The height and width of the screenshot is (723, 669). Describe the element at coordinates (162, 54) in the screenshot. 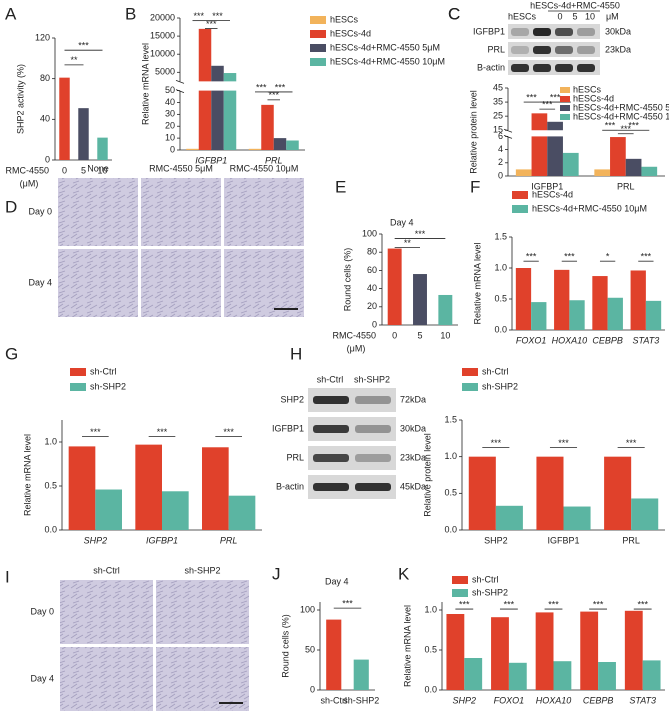

I see `y-tick-label: 10000` at that location.